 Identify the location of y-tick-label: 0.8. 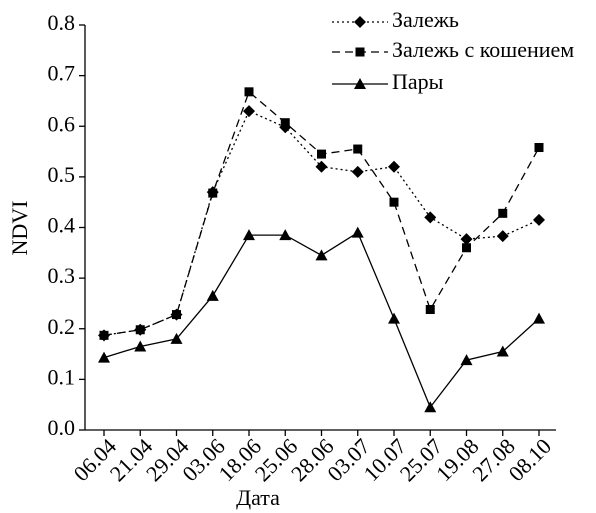
(62, 22).